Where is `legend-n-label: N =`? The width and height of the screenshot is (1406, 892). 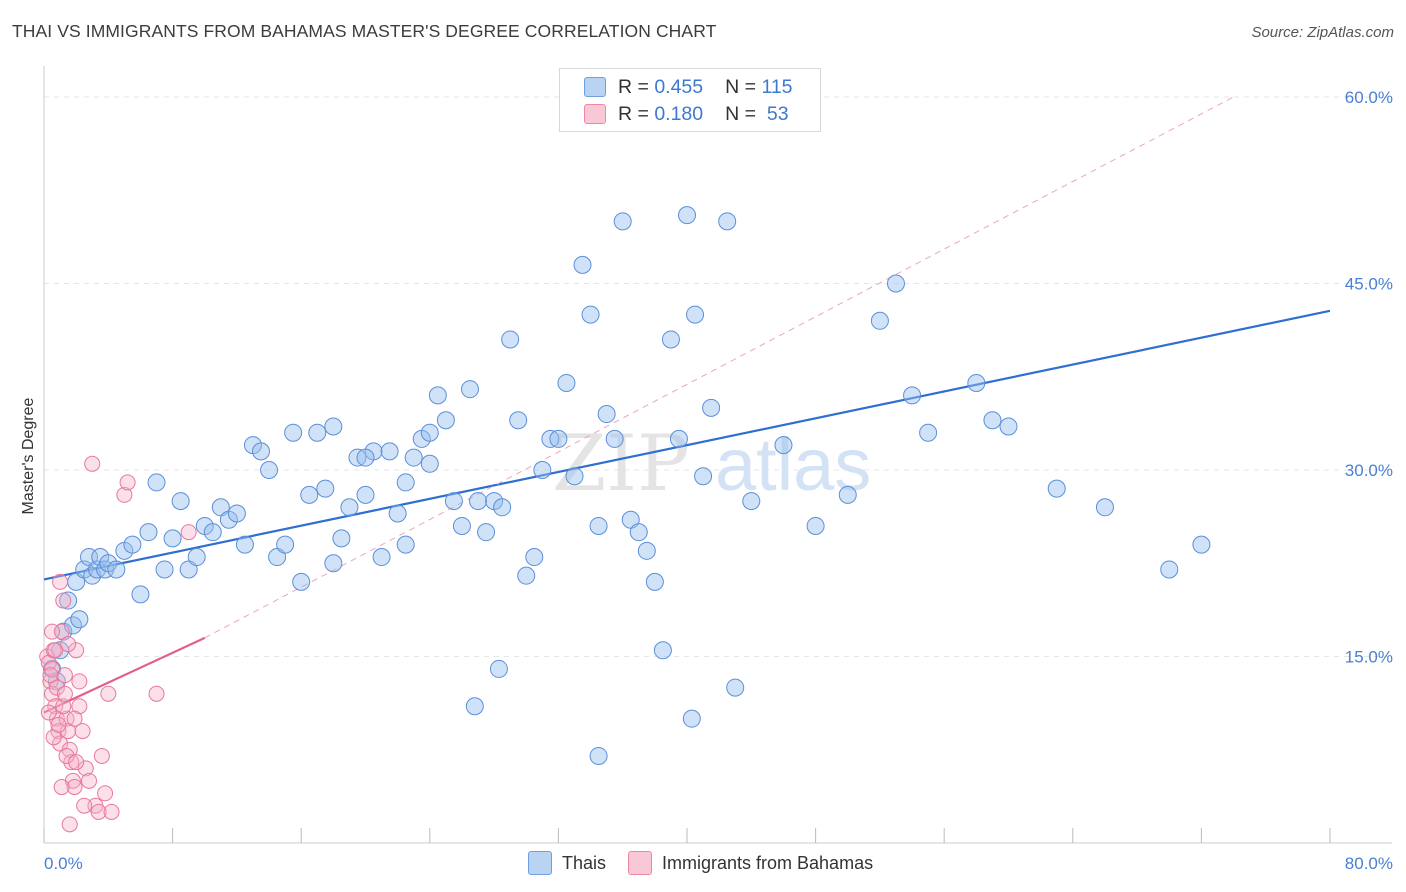
legend-n-label: N = is located at coordinates (743, 86).